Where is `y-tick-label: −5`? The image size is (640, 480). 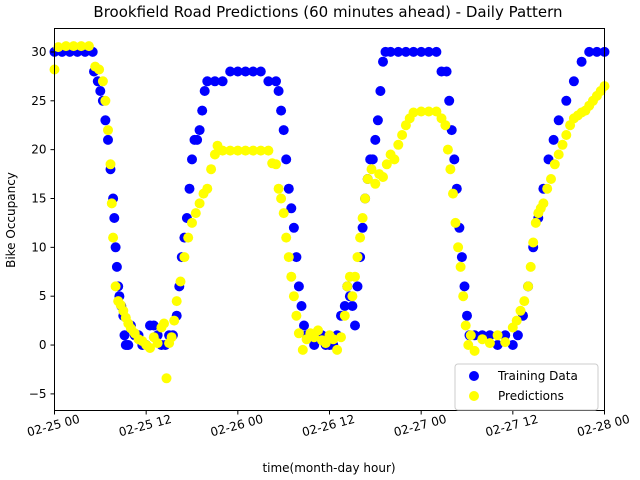 y-tick-label: −5 is located at coordinates (38, 394).